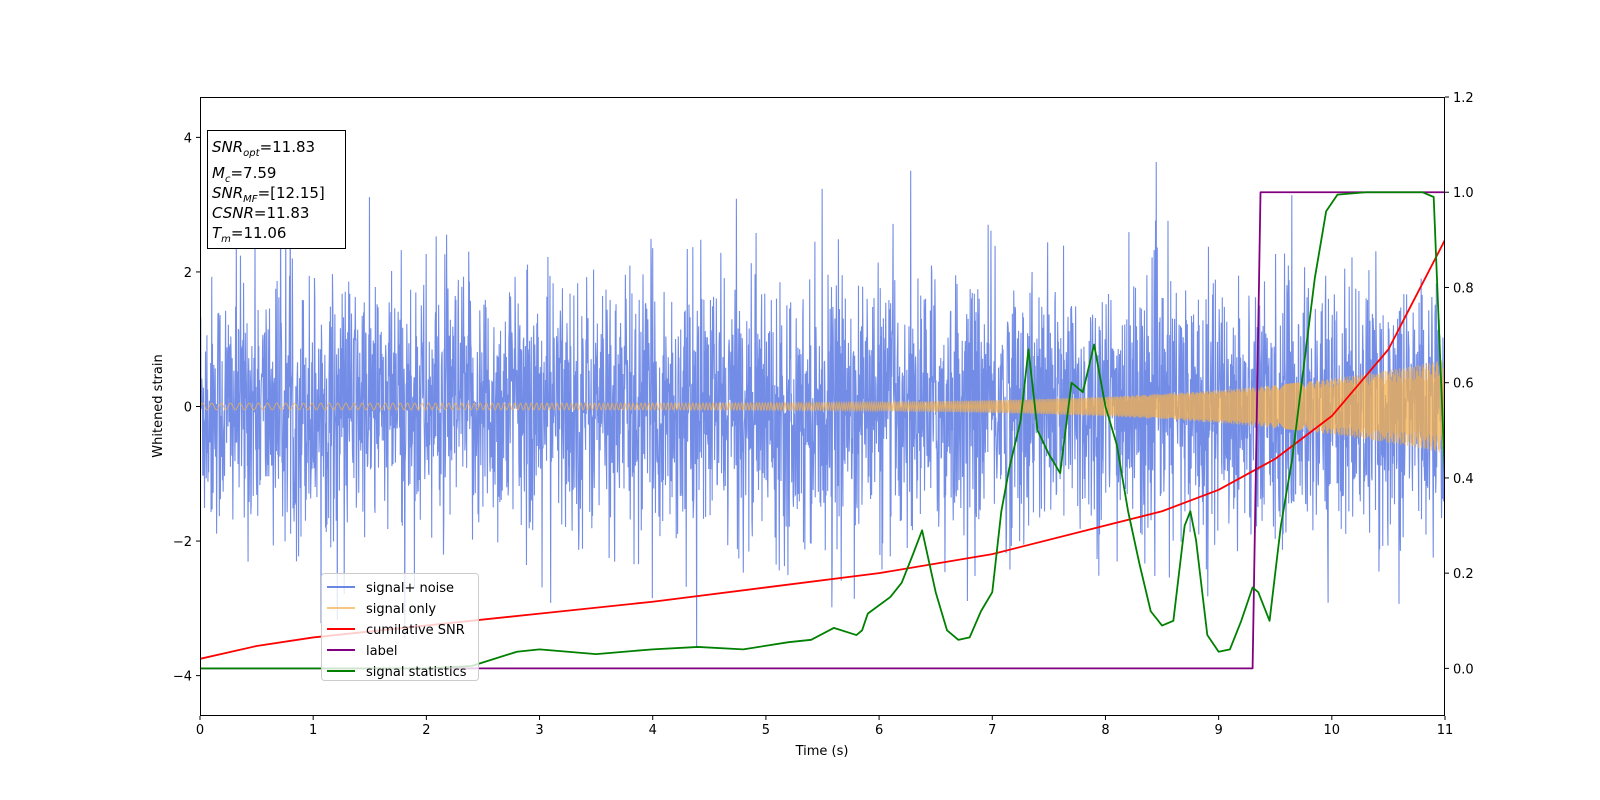 Image resolution: width=1600 pixels, height=800 pixels. I want to click on y-right-tick-label: 0.6, so click(1463, 384).